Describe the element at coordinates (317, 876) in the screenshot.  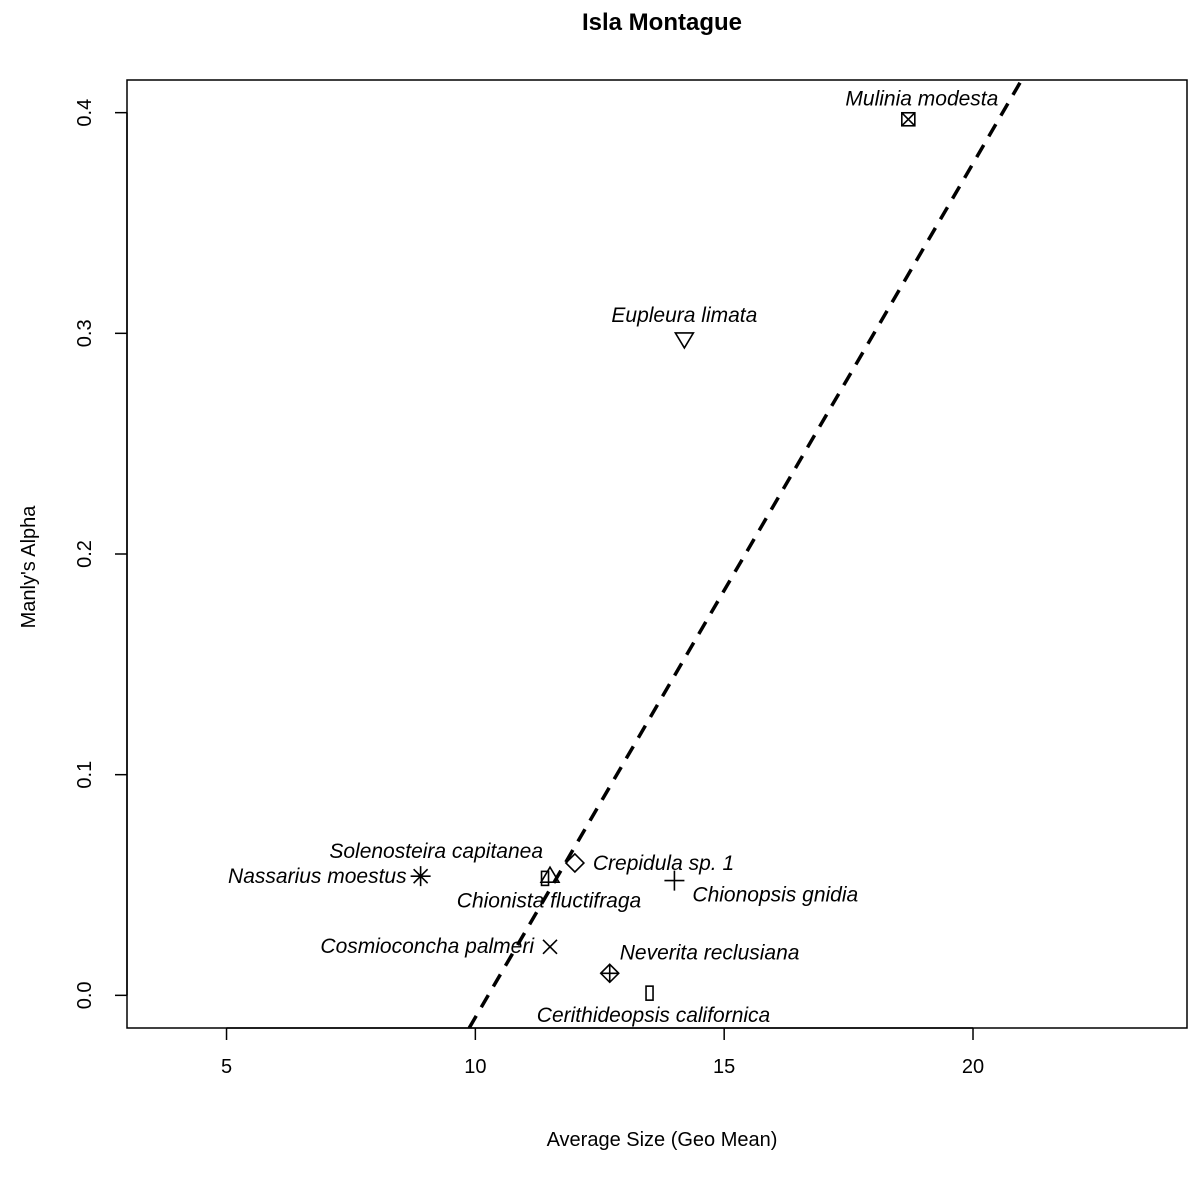
I see `point-label: Nassarius moestus` at that location.